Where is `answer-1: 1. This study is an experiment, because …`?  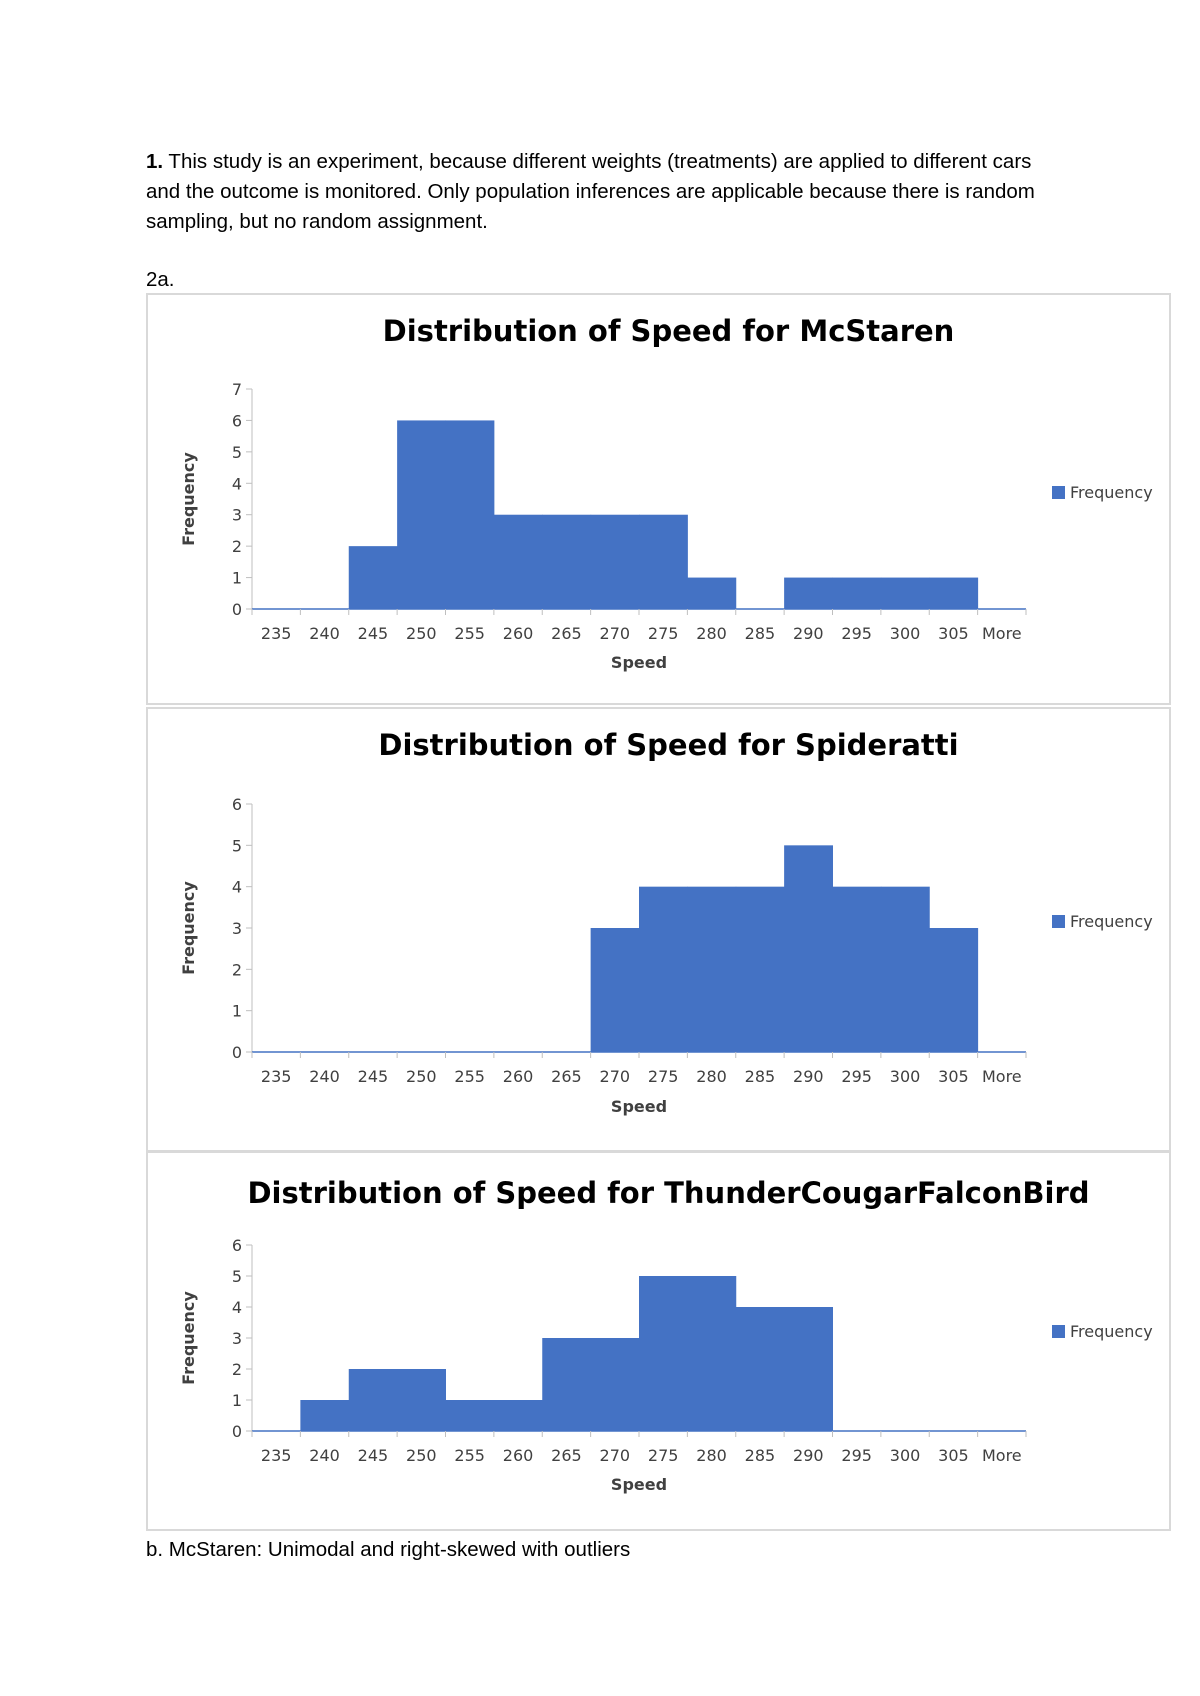 answer-1: 1. This study is an experiment, because … is located at coordinates (606, 192).